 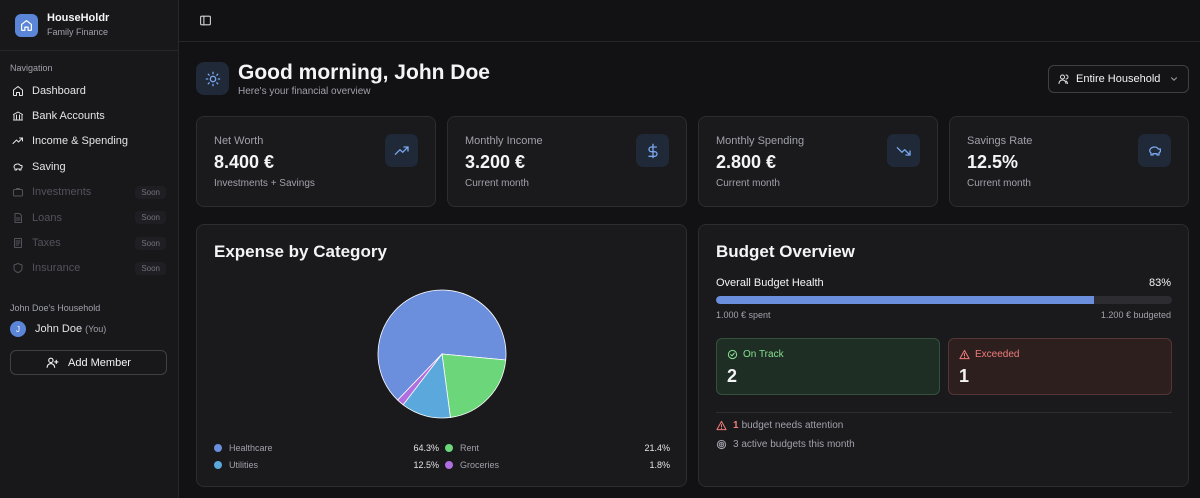 What do you see at coordinates (743, 315) in the screenshot?
I see `budget-spent: 1.000 € spent` at bounding box center [743, 315].